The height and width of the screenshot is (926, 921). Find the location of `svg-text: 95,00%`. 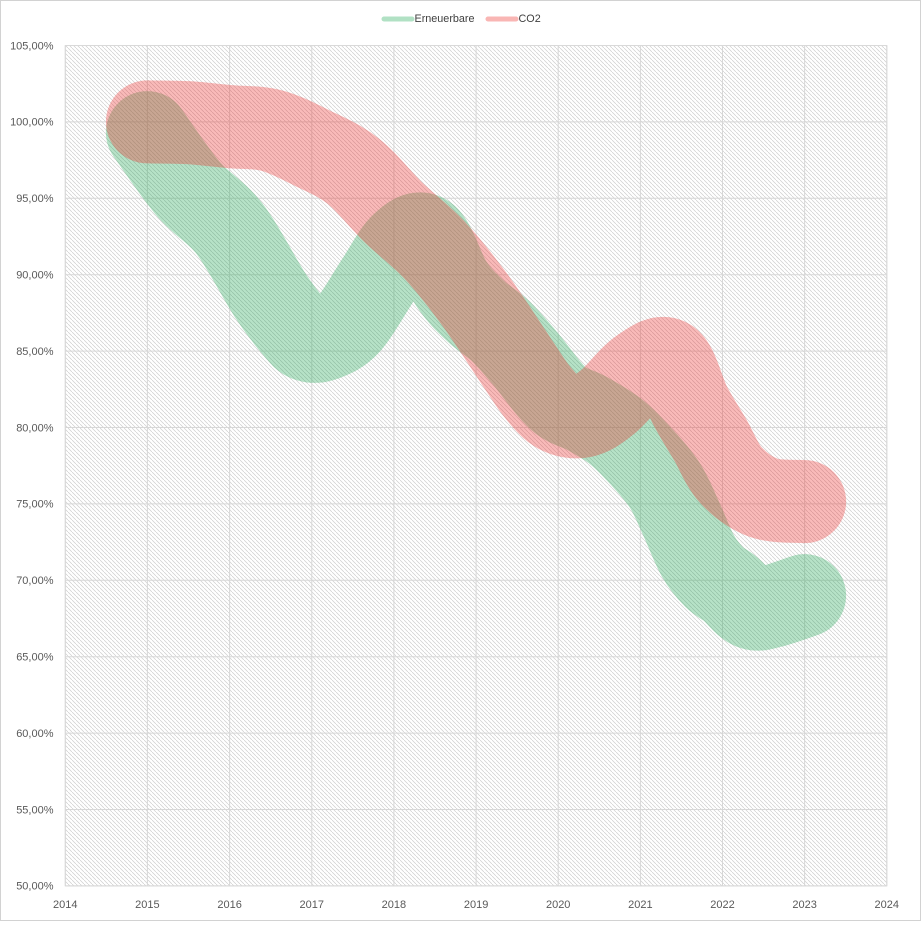

svg-text: 95,00% is located at coordinates (35, 199).